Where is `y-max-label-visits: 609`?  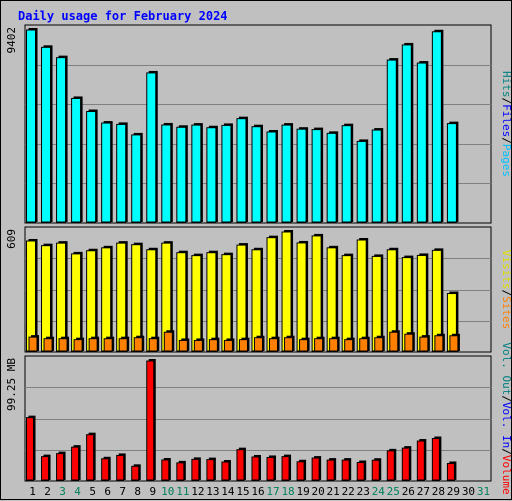 y-max-label-visits: 609 is located at coordinates (11, 239).